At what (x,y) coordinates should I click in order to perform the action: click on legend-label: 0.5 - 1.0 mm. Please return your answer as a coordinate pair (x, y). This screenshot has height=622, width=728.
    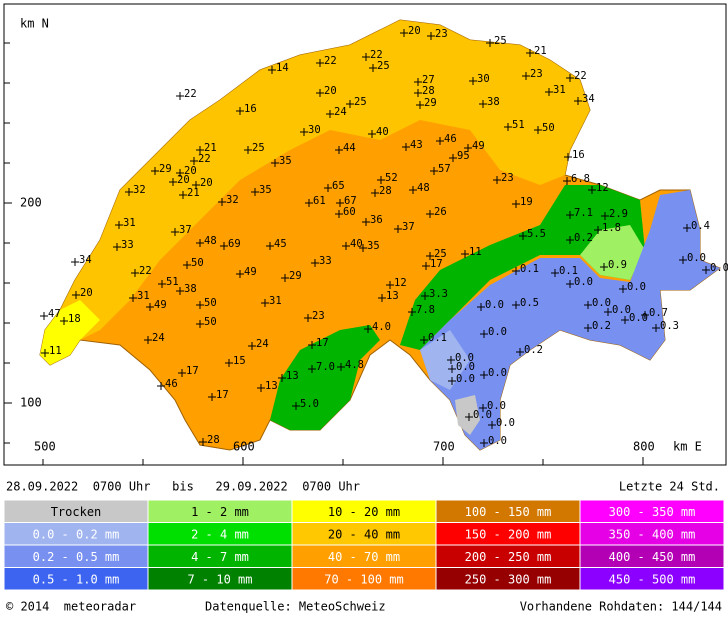
    Looking at the image, I should click on (76, 579).